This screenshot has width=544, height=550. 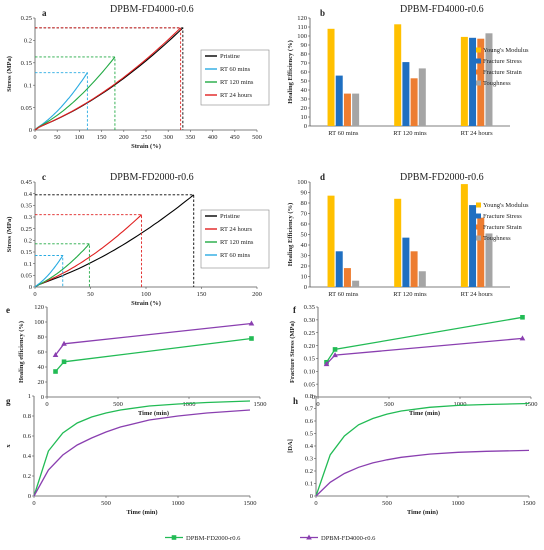 What do you see at coordinates (270, 538) in the screenshot?
I see `bottom-legend: DPBM-FD2000-r0.6 DPBM-FD4000-r0.6` at bounding box center [270, 538].